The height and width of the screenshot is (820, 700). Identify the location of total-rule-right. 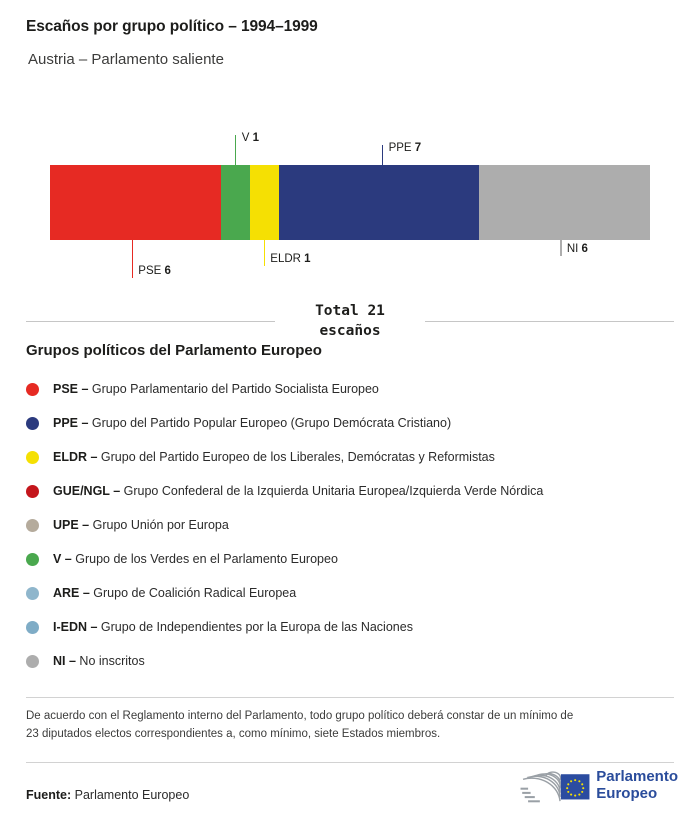
(549, 322).